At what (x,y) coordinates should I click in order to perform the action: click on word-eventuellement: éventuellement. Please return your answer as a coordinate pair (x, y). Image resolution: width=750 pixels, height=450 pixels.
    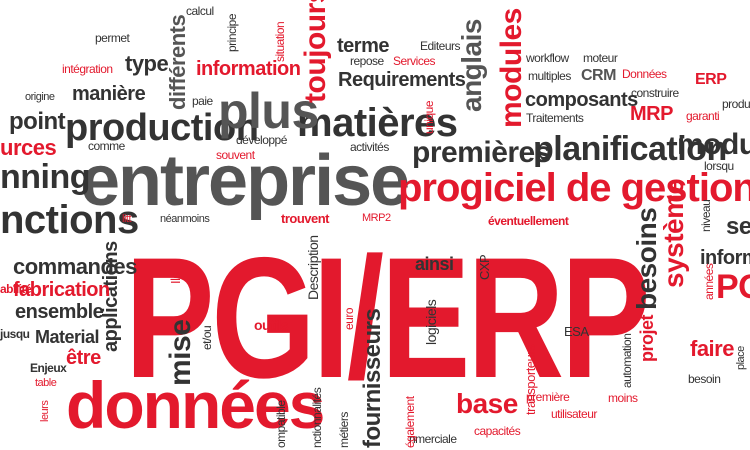
    Looking at the image, I should click on (528, 221).